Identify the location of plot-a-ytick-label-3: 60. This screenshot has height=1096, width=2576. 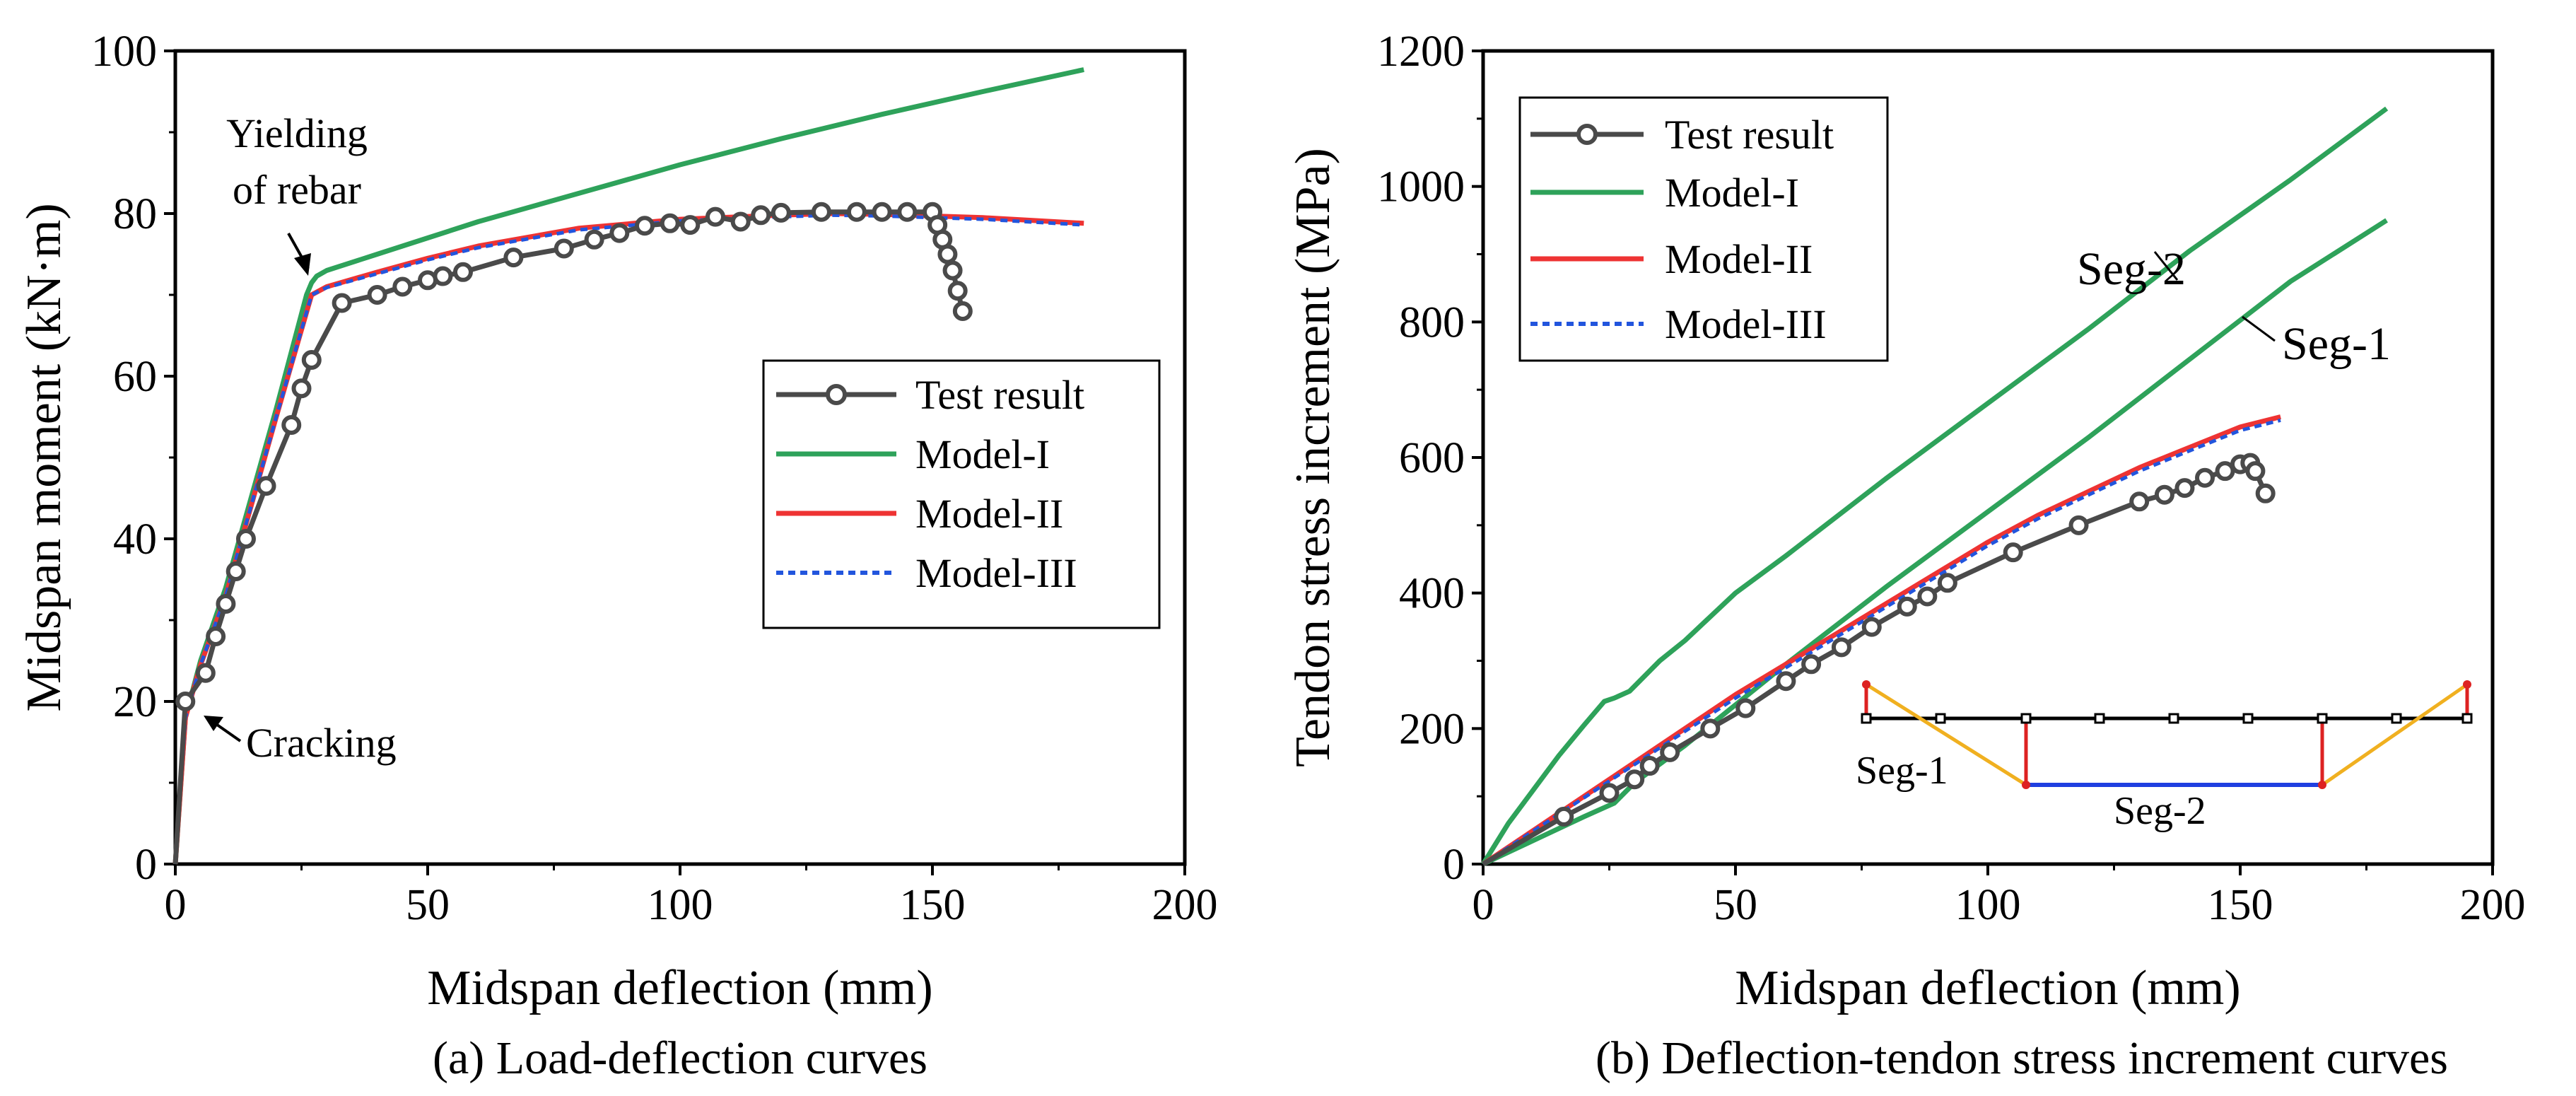
(135, 377).